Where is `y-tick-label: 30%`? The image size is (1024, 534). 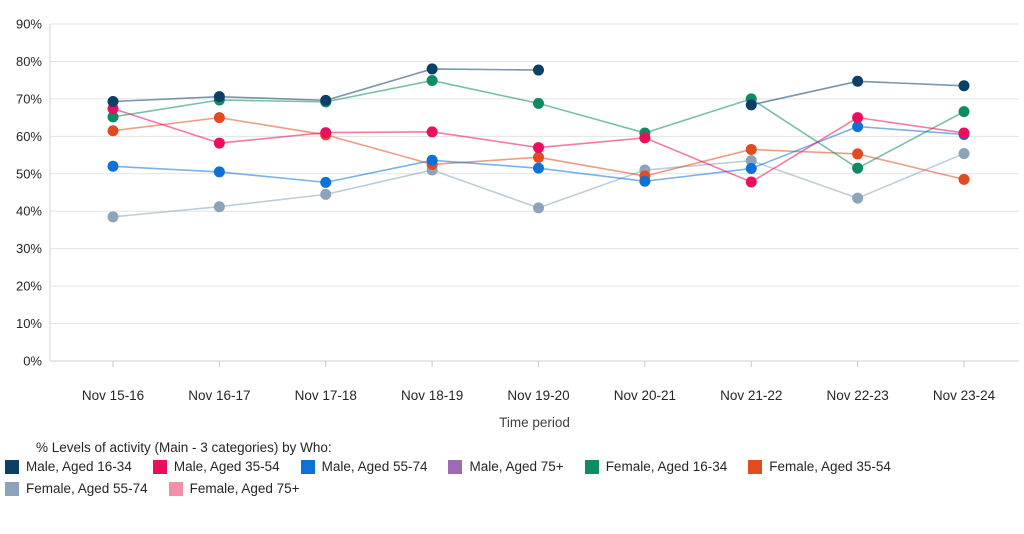
y-tick-label: 30% is located at coordinates (29, 248).